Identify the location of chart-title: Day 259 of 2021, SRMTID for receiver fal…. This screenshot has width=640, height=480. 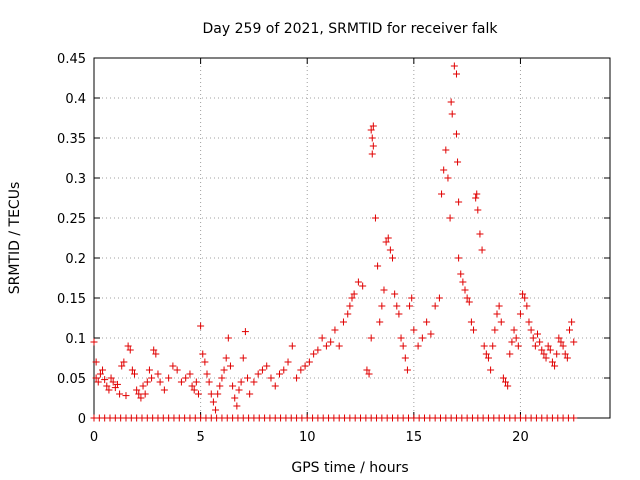
(351, 29).